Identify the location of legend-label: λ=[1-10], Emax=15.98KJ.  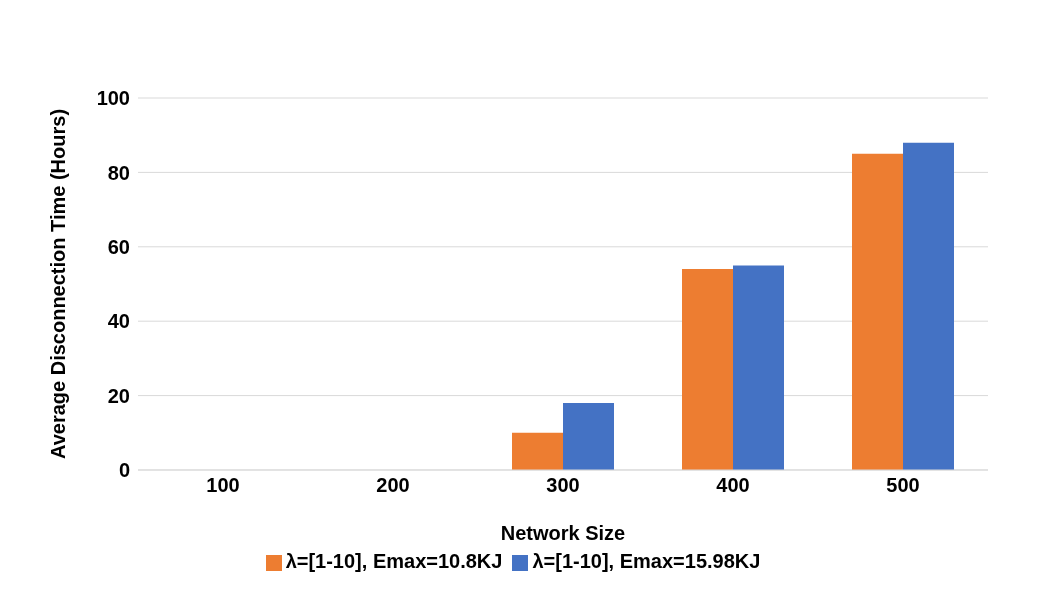
(646, 561).